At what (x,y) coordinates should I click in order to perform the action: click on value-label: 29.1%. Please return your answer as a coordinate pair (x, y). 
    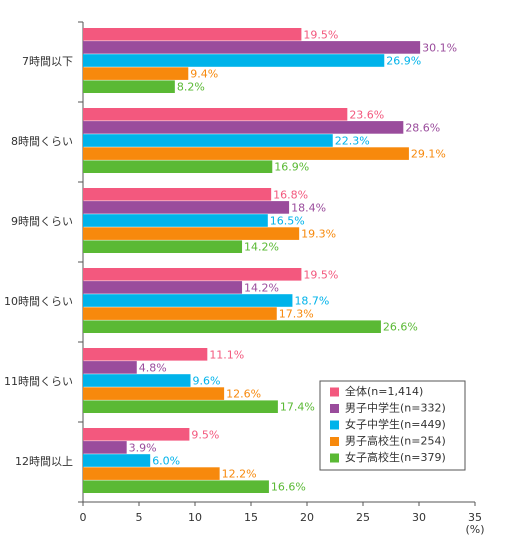
    Looking at the image, I should click on (428, 154).